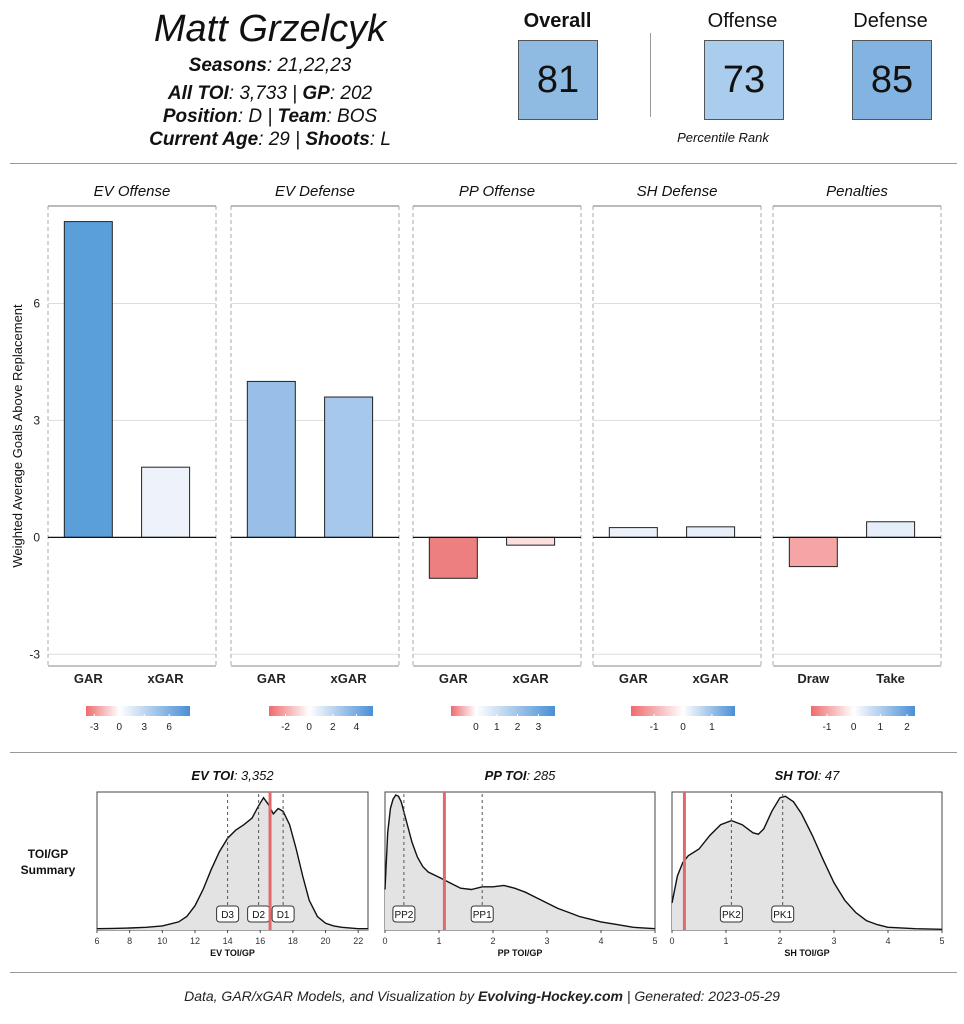  What do you see at coordinates (204, 139) in the screenshot?
I see `age-label: Current Age` at bounding box center [204, 139].